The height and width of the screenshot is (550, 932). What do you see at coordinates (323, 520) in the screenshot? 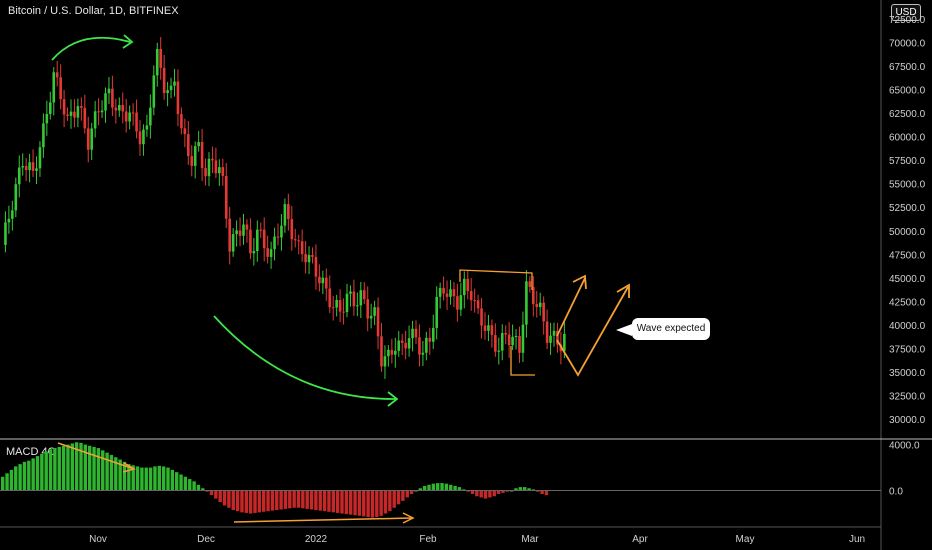
I see `macd-divergence-bottom` at bounding box center [323, 520].